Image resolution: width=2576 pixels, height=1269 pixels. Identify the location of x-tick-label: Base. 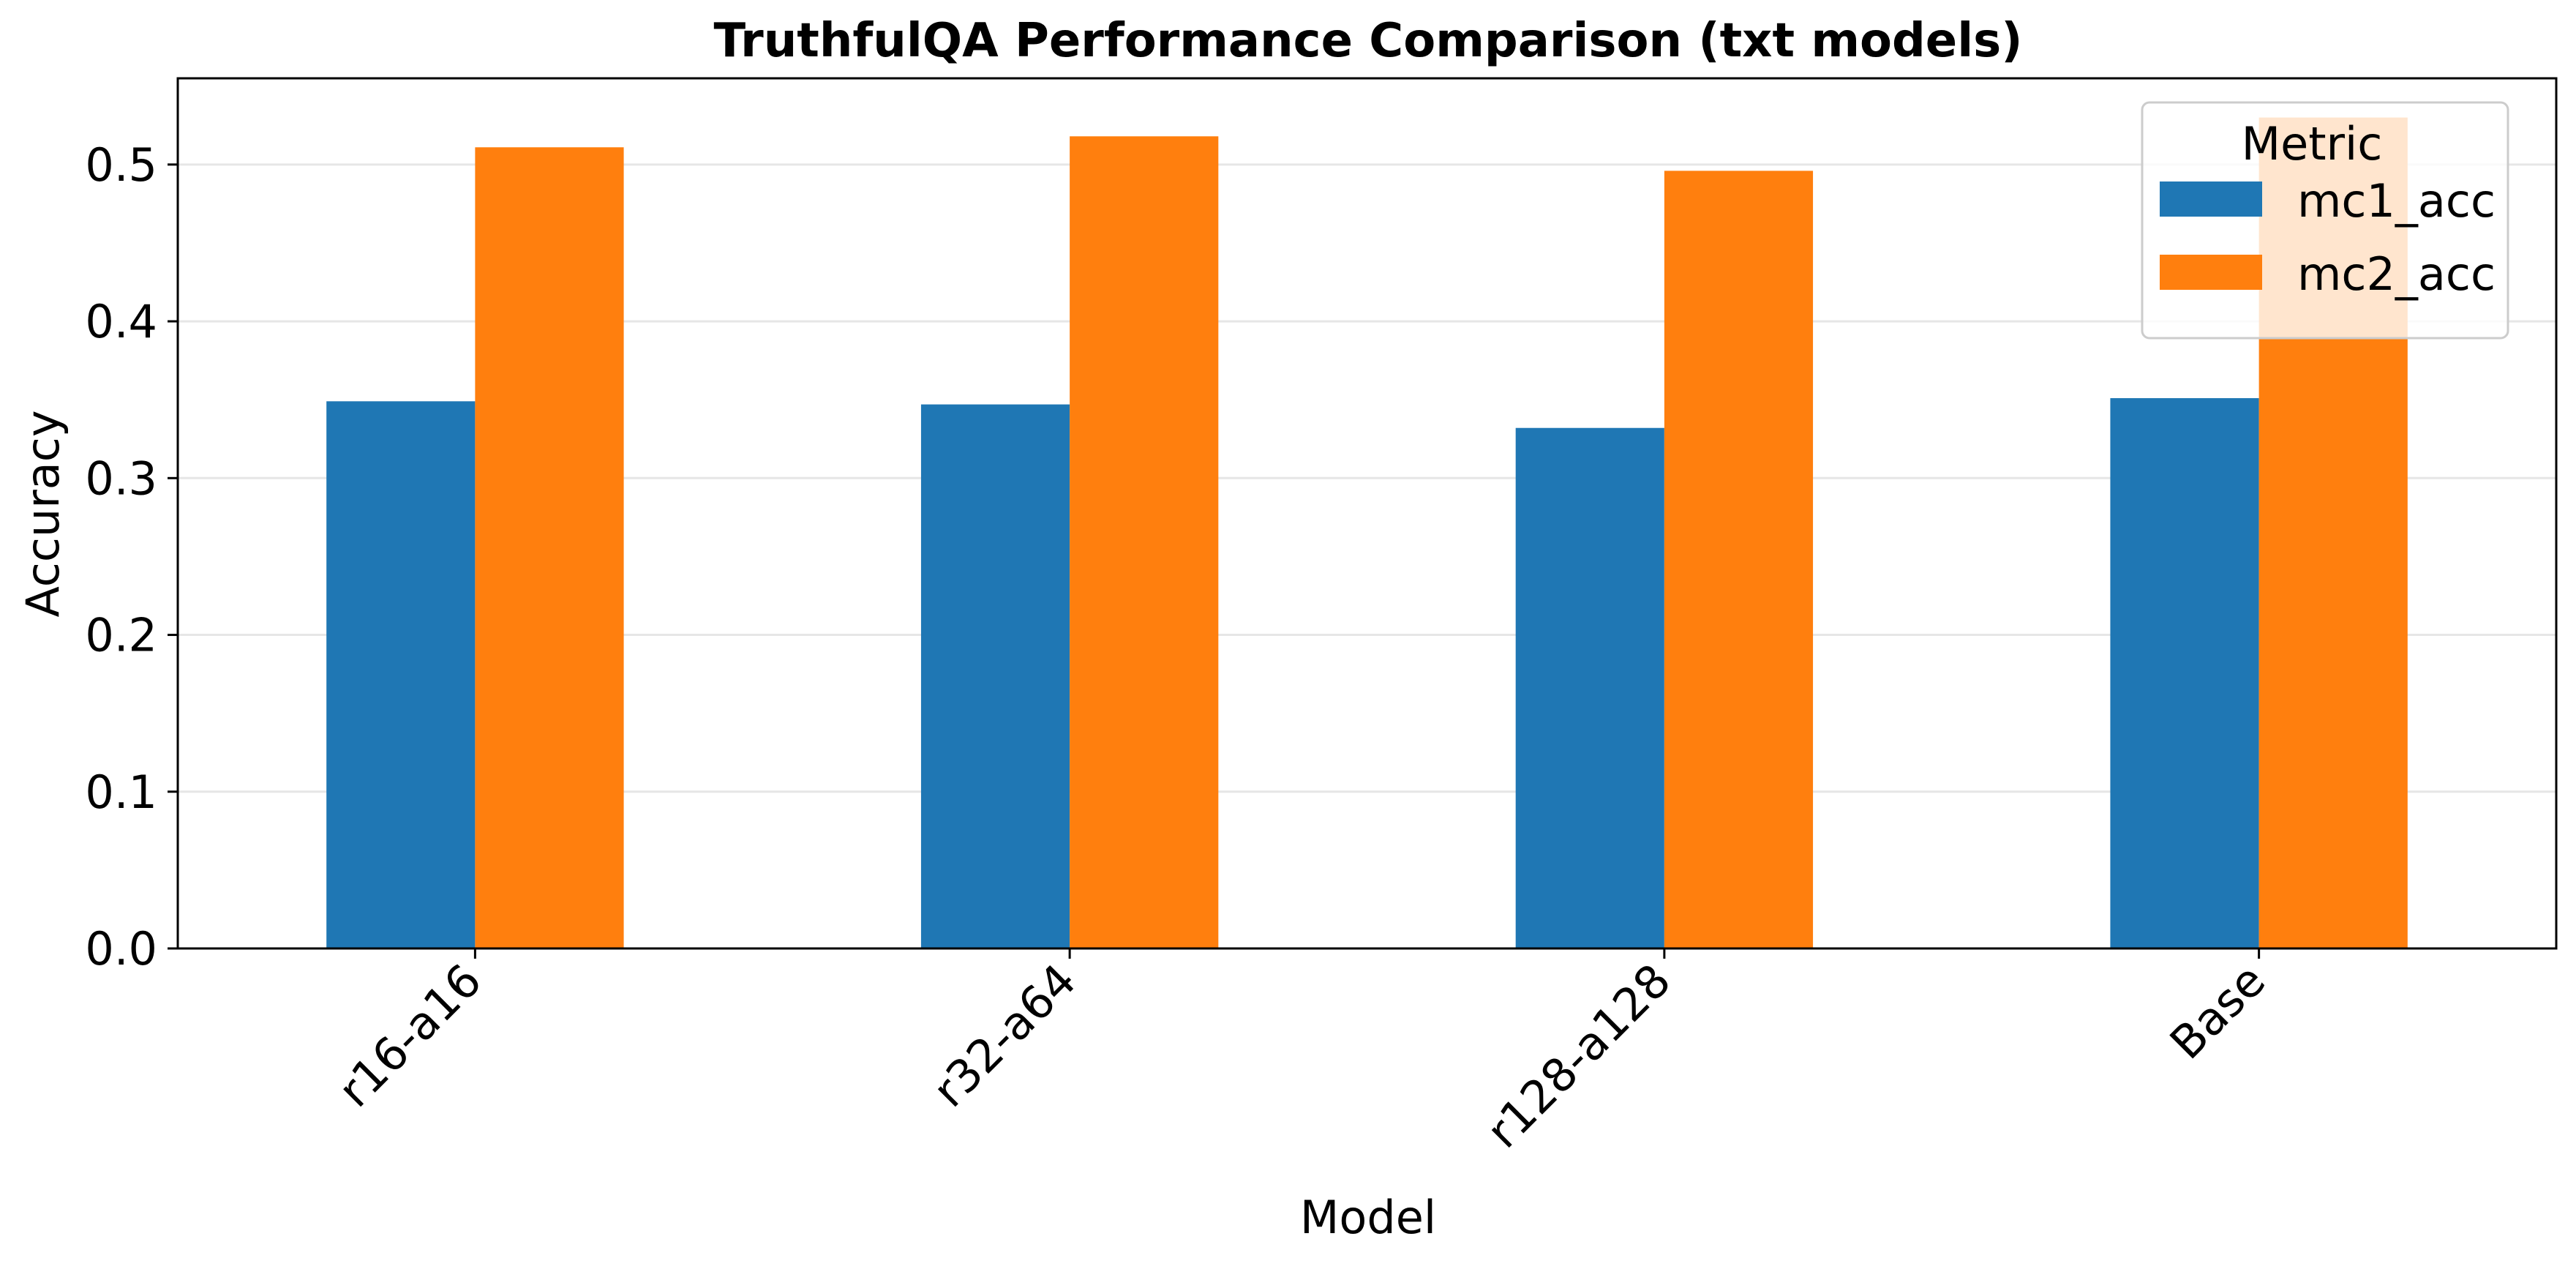
(2217, 1011).